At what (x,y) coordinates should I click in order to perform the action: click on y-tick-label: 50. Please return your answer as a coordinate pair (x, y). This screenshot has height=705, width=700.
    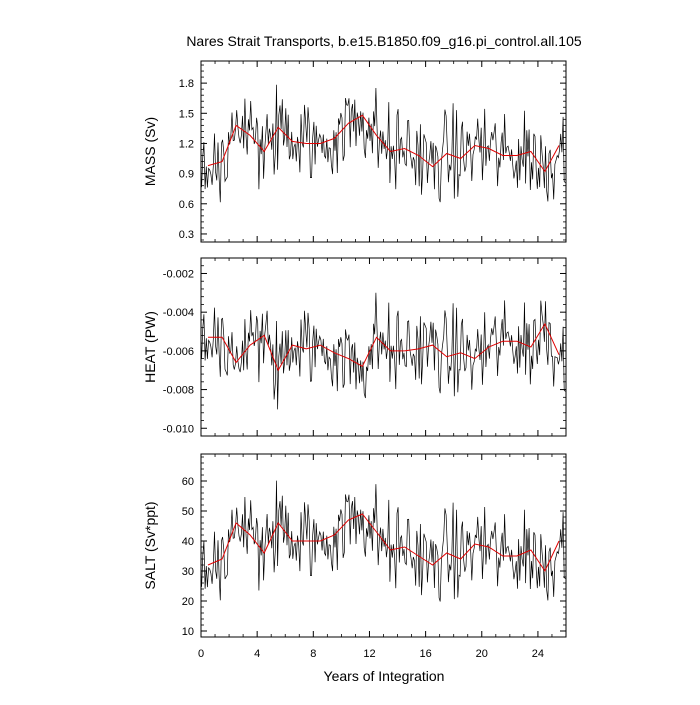
    Looking at the image, I should click on (188, 512).